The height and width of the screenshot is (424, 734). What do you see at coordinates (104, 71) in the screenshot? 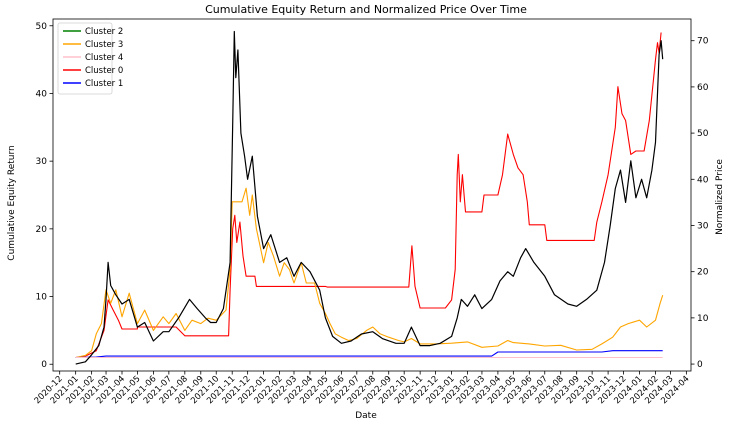
I see `legend-label: Cluster 0` at bounding box center [104, 71].